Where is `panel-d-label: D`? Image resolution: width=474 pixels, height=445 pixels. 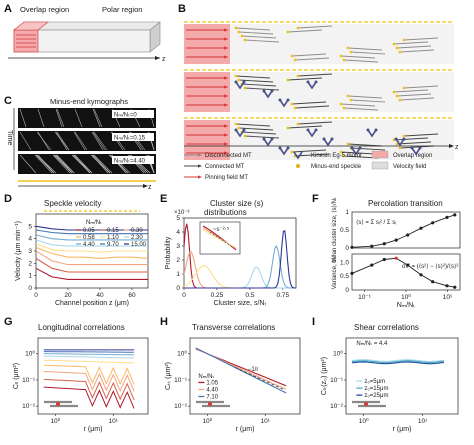 panel-d-label: D is located at coordinates (8, 199).